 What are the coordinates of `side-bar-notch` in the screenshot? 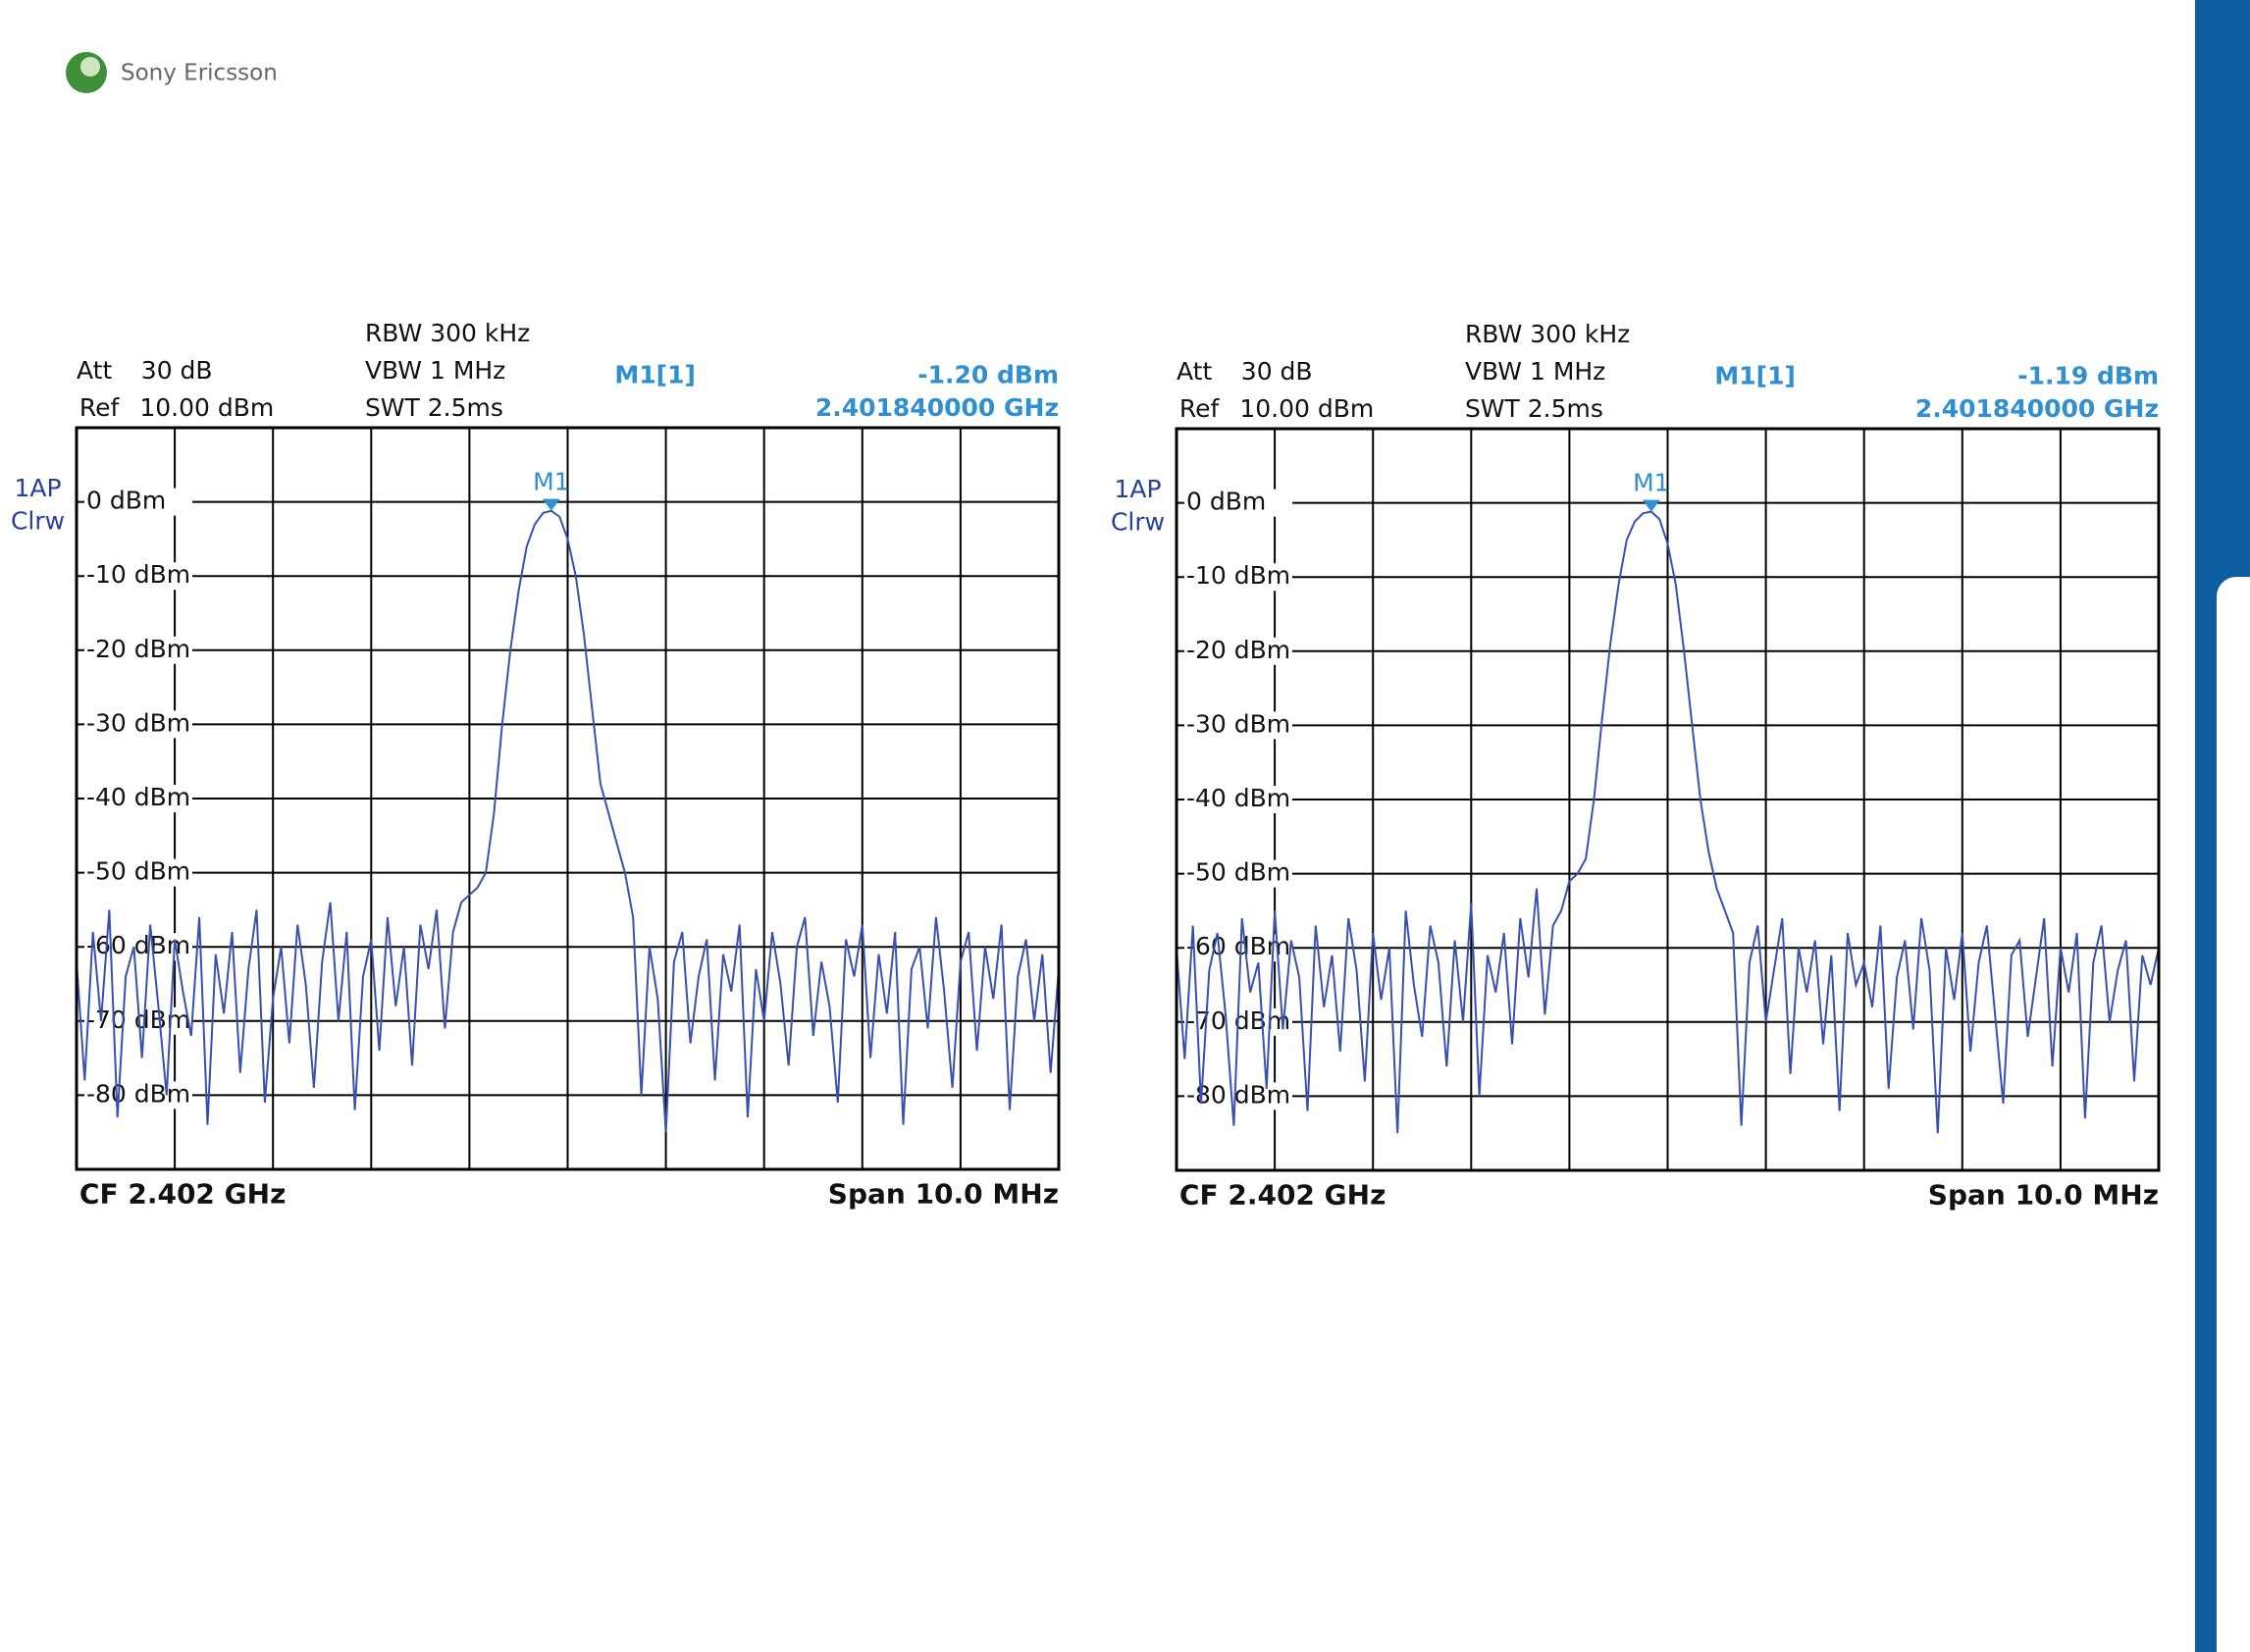 It's located at (2233, 1115).